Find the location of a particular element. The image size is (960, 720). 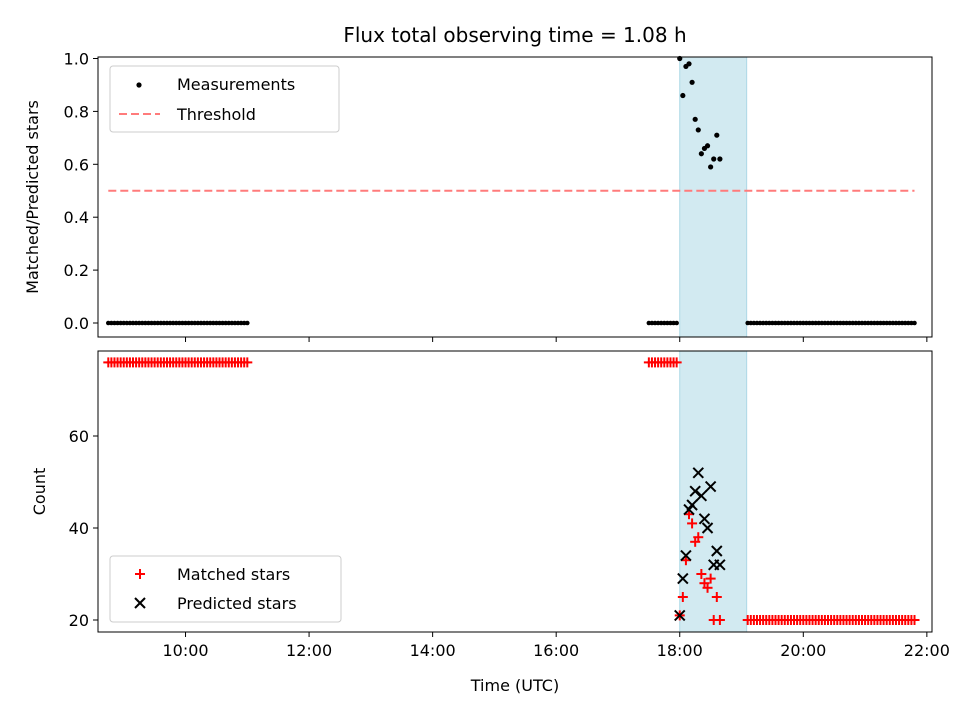

legend-matched-label: Matched stars is located at coordinates (233, 574).